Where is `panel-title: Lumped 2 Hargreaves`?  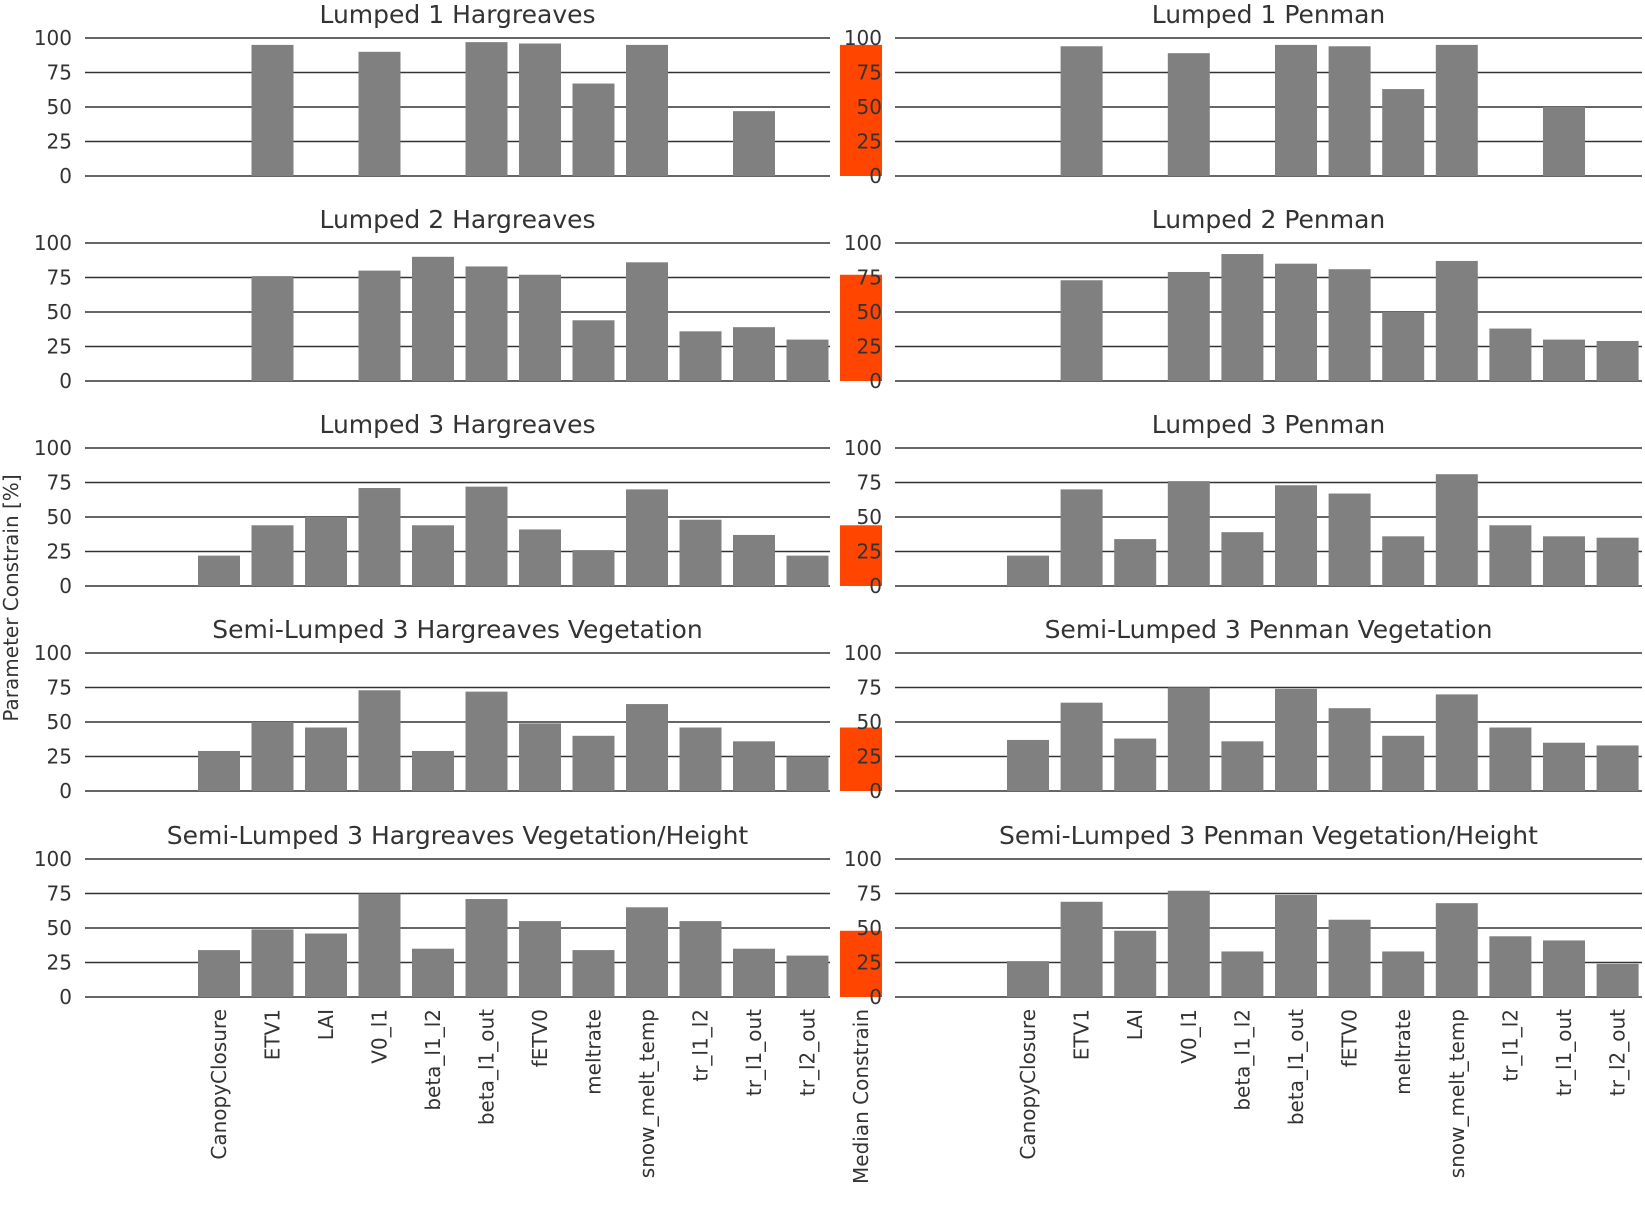
panel-title: Lumped 2 Hargreaves is located at coordinates (457, 219).